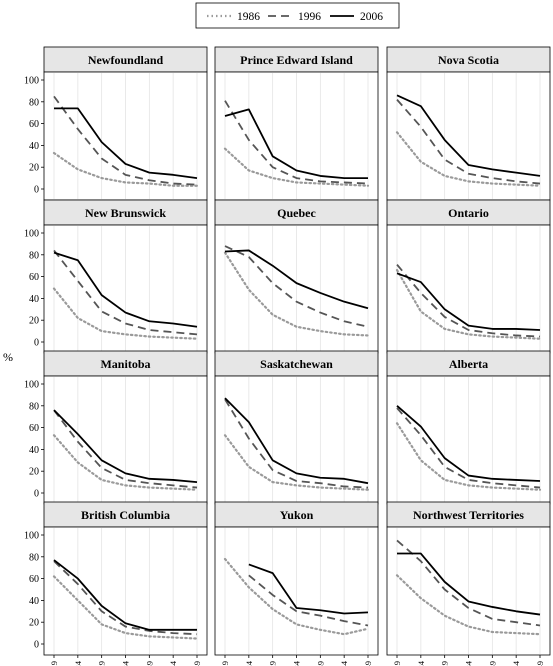  I want to click on panel-title: Prince Edward Island, so click(296, 60).